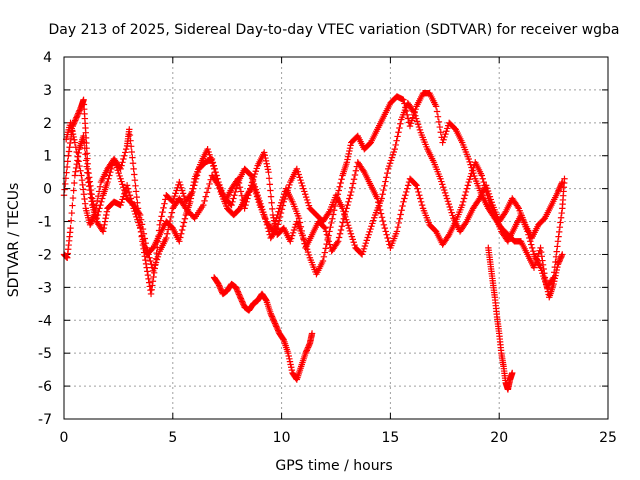 This screenshot has height=480, width=640. I want to click on series-track-d, so click(263, 328).